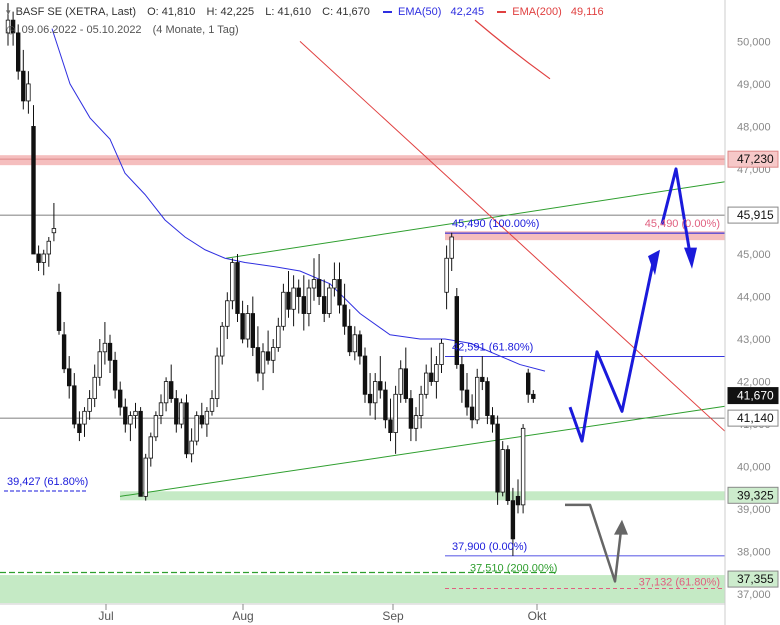  I want to click on support-zone, so click(422, 496).